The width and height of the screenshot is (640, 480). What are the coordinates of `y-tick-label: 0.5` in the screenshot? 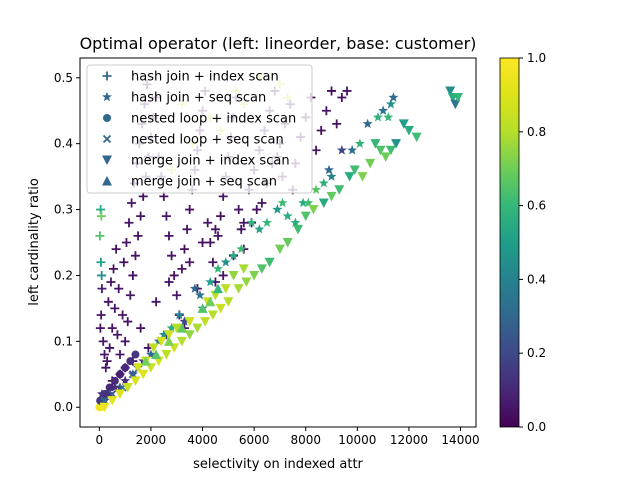 It's located at (63, 78).